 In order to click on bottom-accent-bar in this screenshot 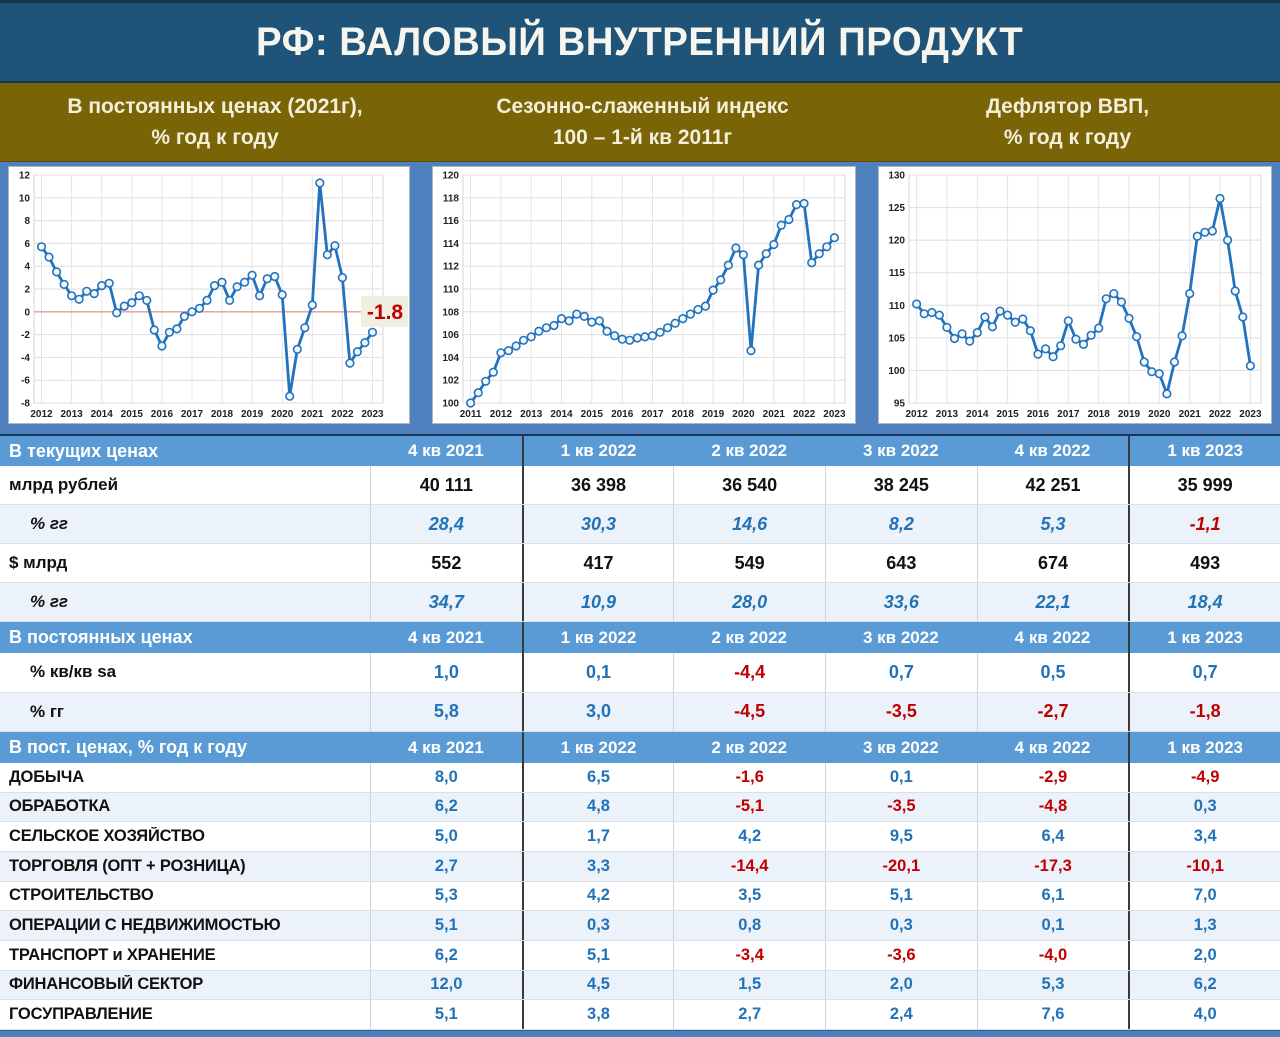, I will do `click(640, 1033)`.